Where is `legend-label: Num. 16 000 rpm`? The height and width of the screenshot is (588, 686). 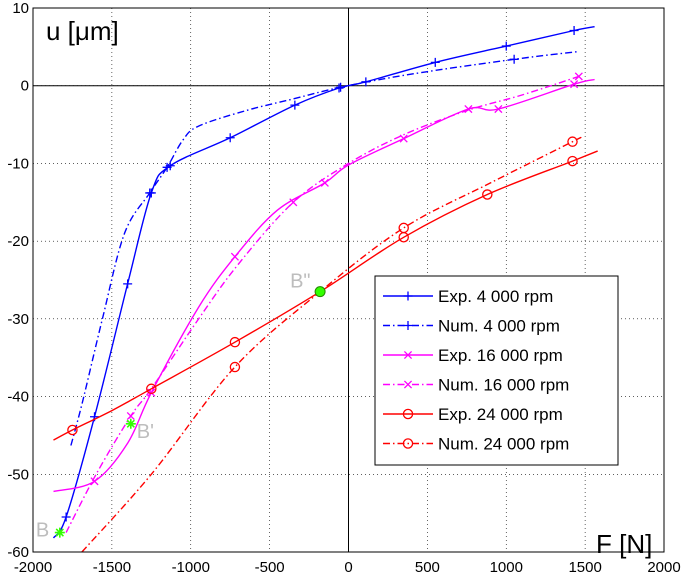 legend-label: Num. 16 000 rpm is located at coordinates (503, 385).